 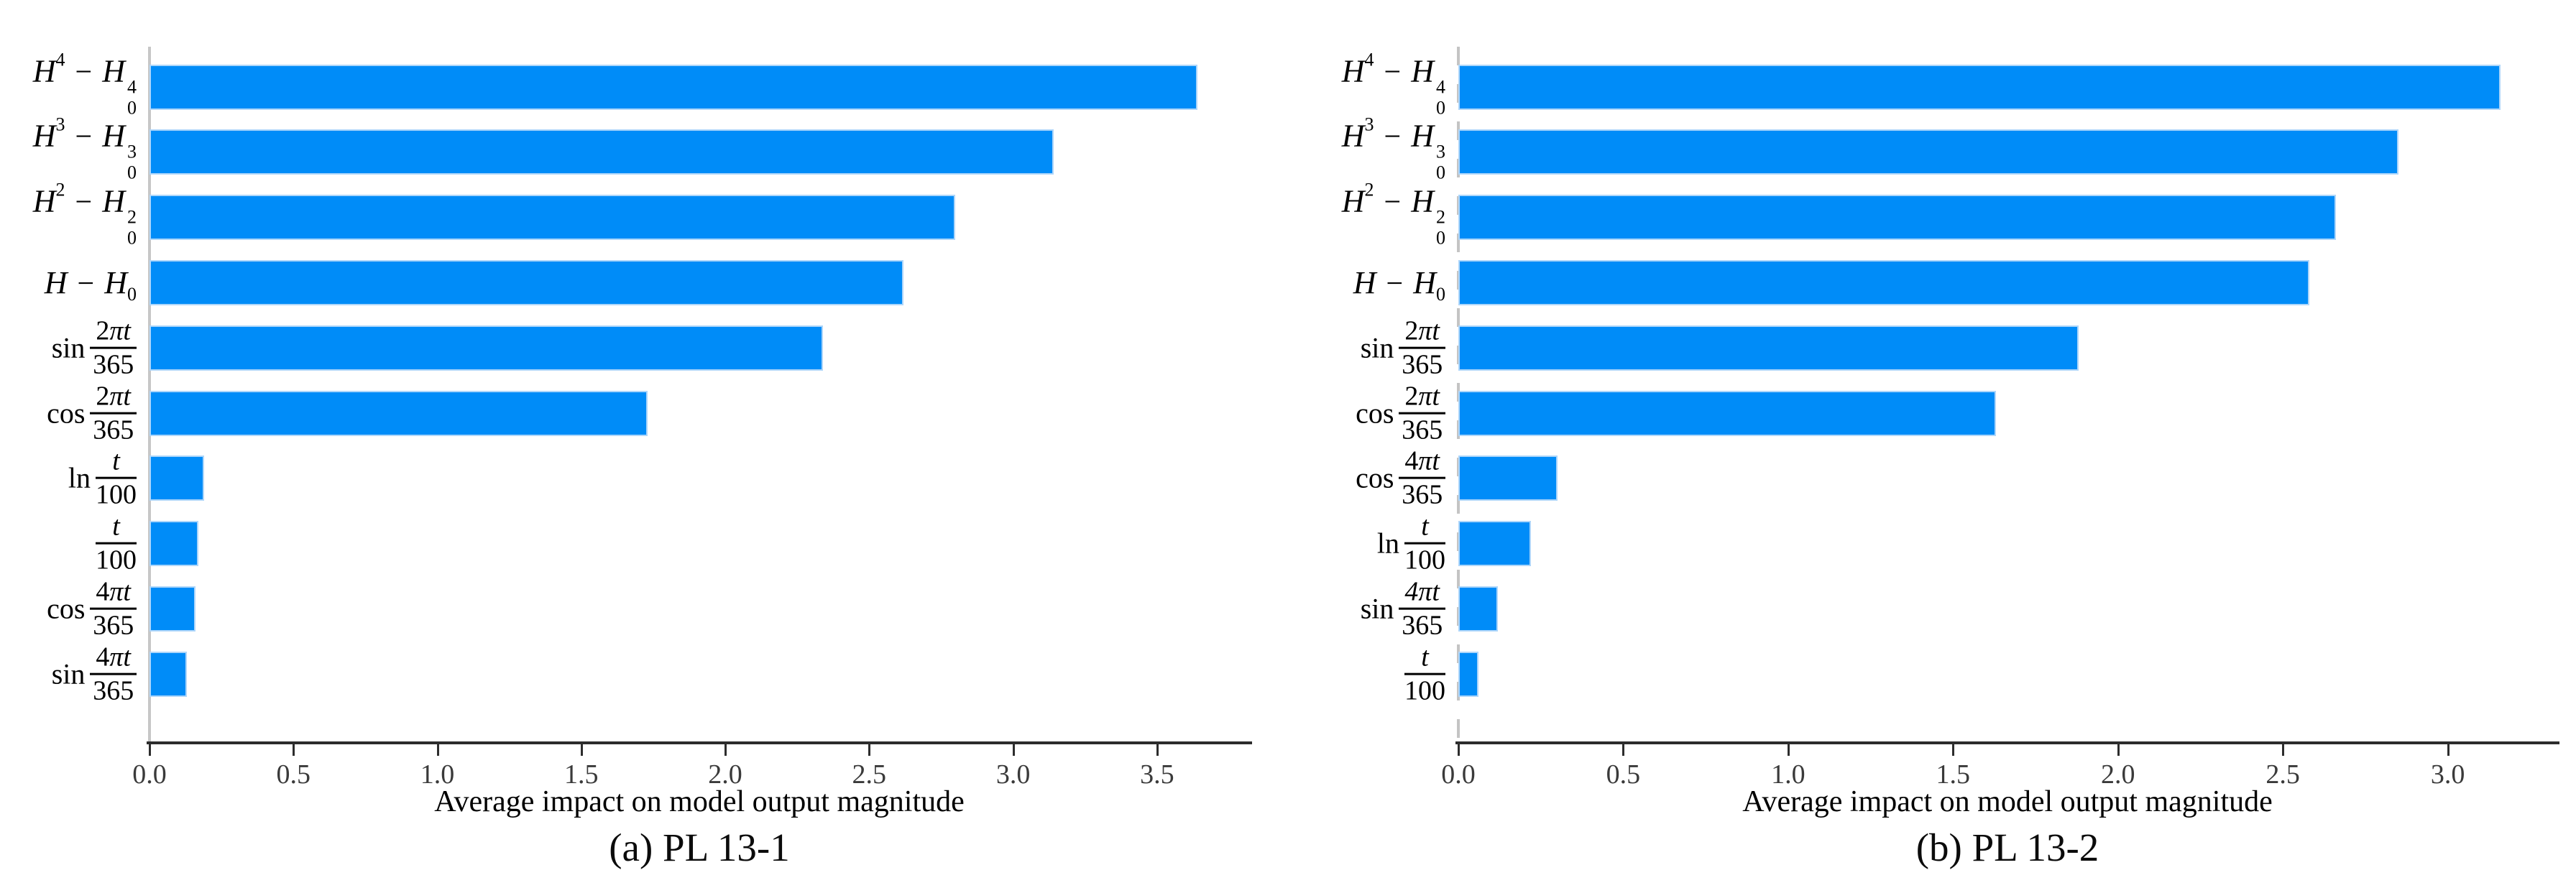 I want to click on y-category-label: t 100, so click(x=116, y=543).